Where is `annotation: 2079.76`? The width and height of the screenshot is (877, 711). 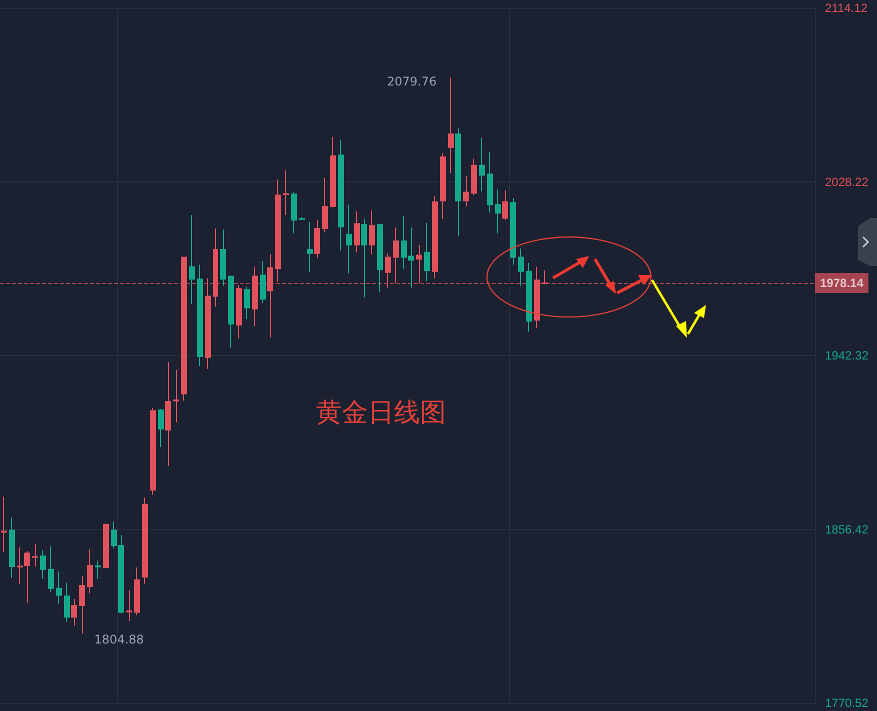
annotation: 2079.76 is located at coordinates (411, 81).